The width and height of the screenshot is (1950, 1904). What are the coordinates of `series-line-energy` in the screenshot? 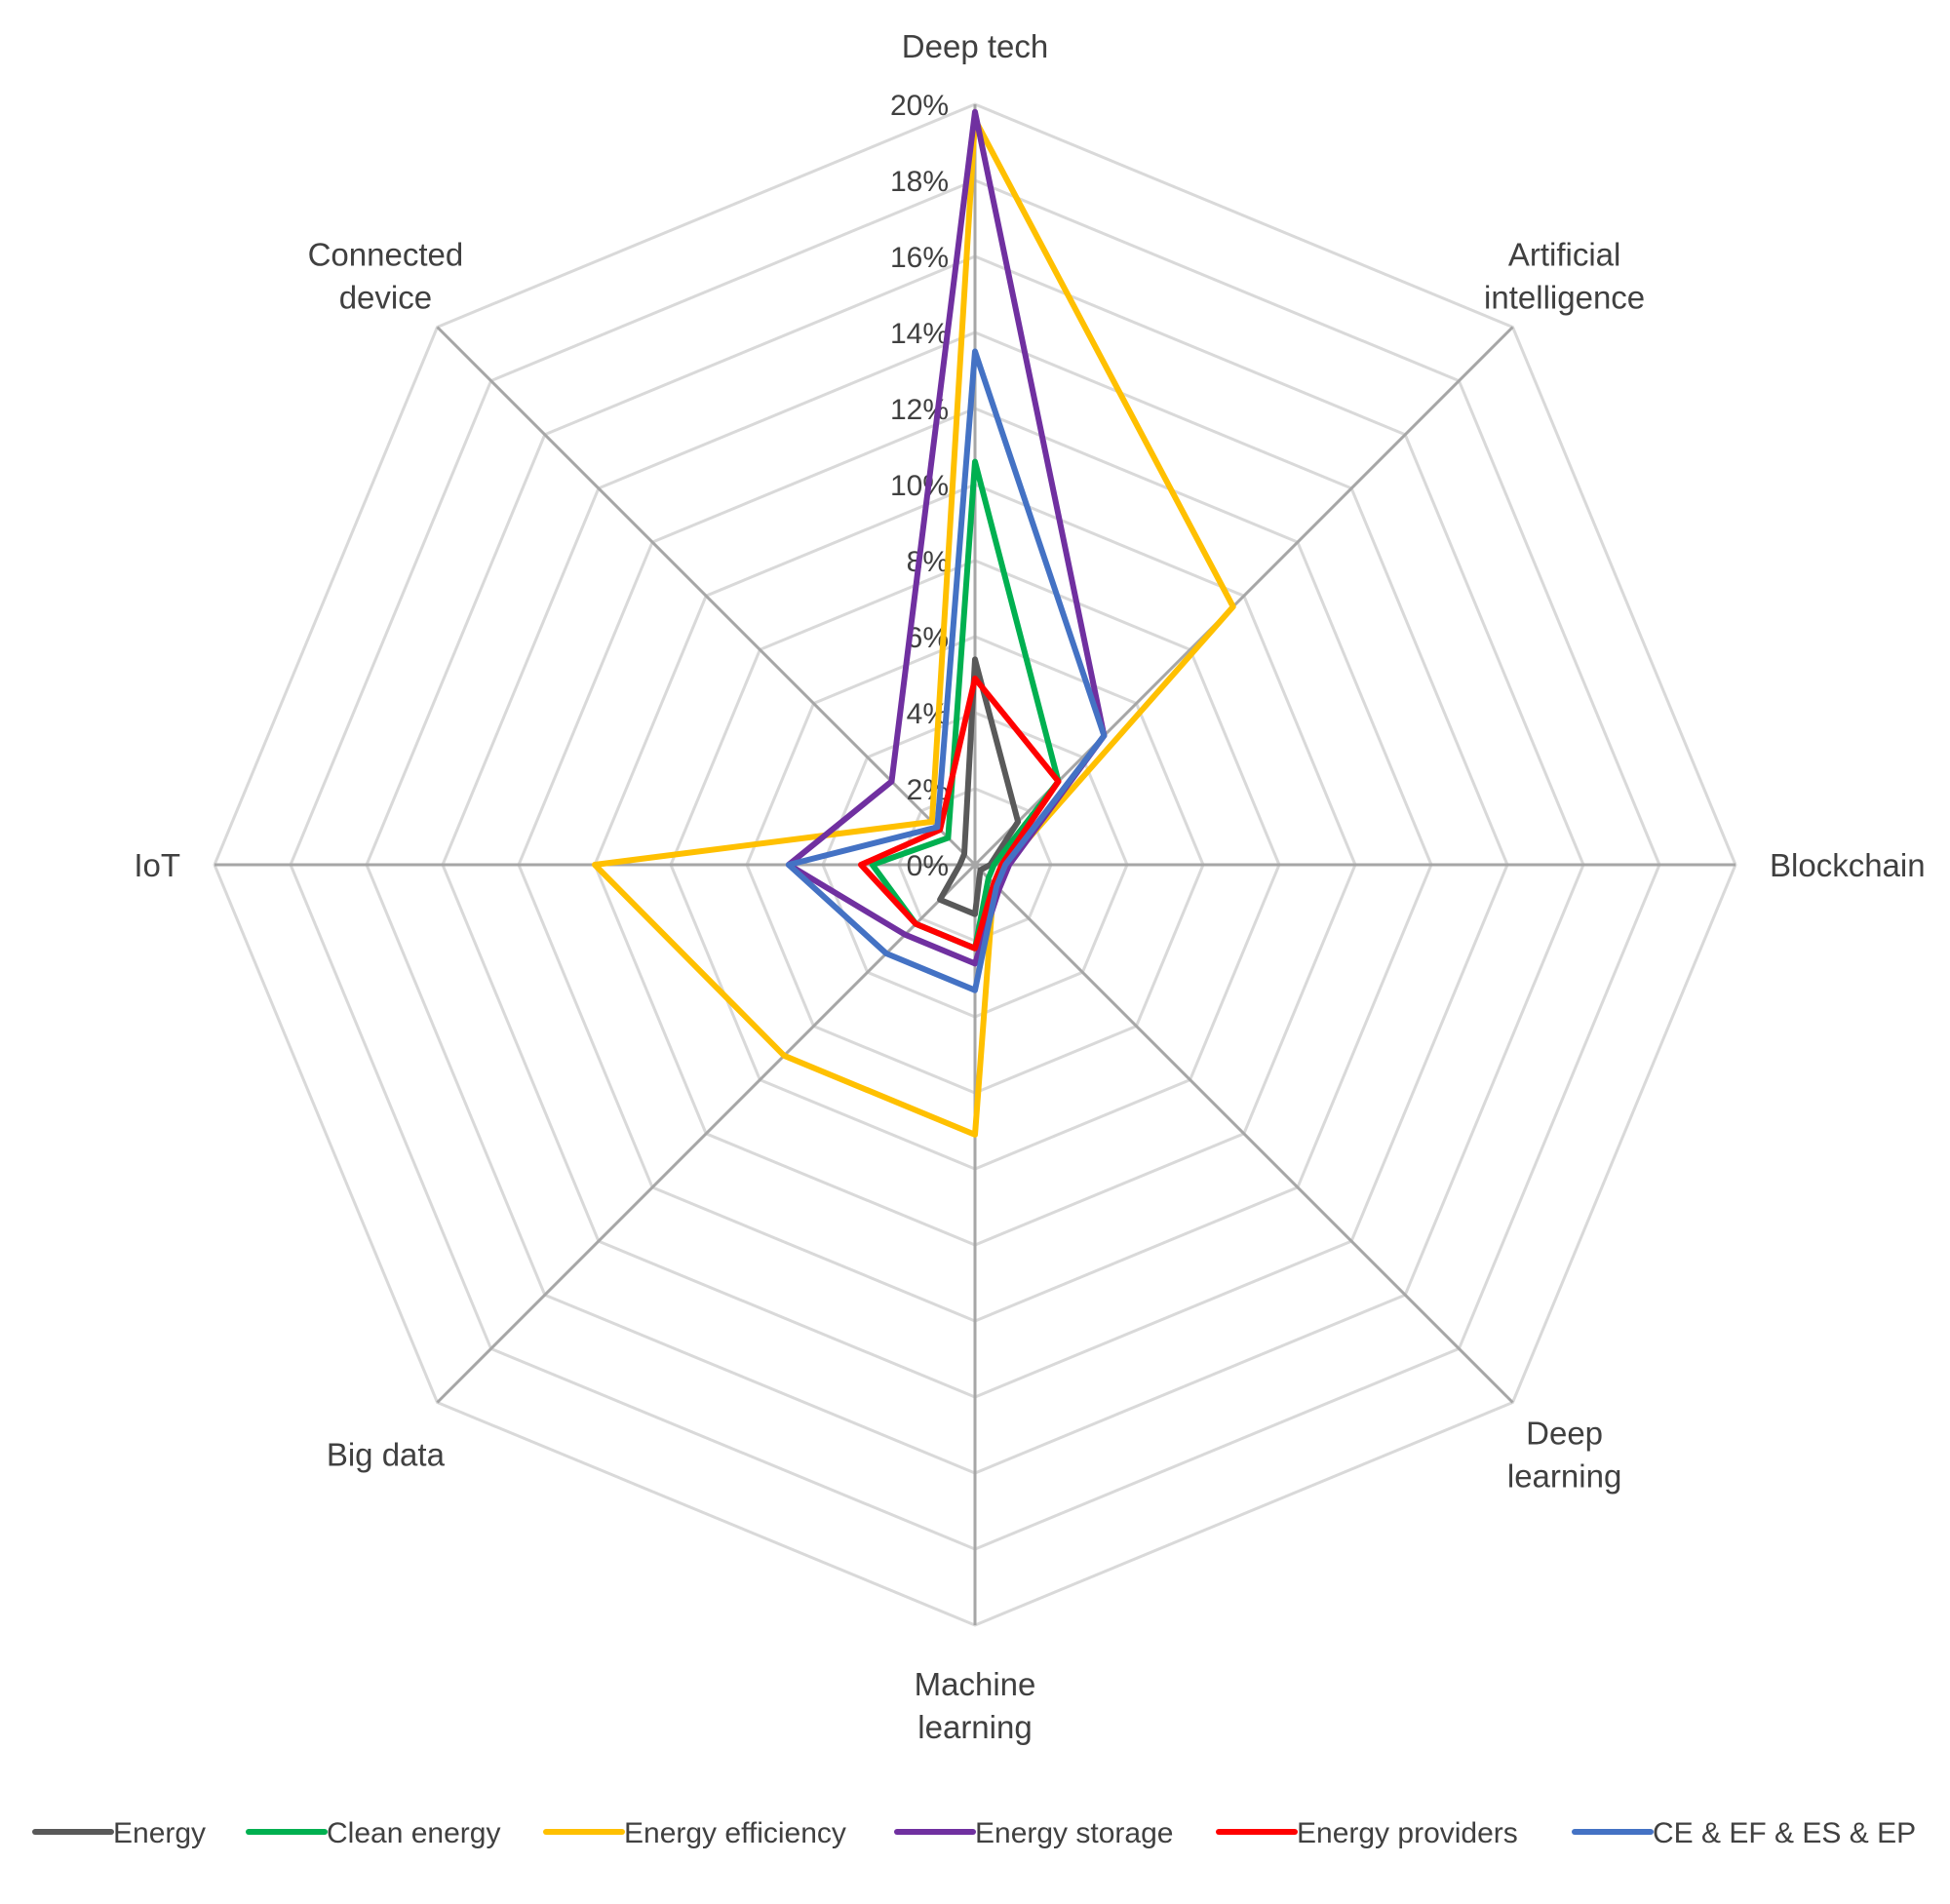 It's located at (979, 786).